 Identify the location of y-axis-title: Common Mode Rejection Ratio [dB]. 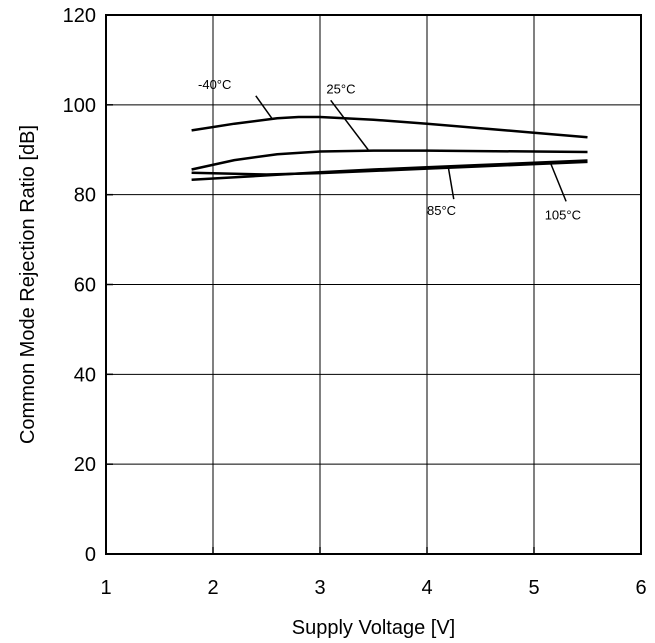
(28, 284).